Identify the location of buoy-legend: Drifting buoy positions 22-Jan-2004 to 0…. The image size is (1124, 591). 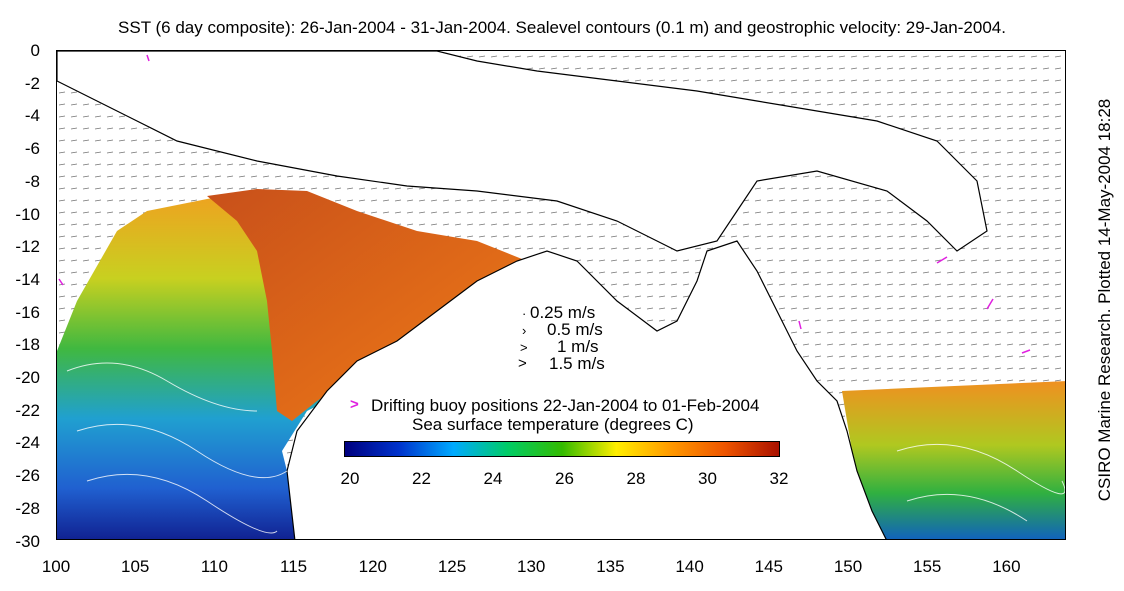
(565, 405).